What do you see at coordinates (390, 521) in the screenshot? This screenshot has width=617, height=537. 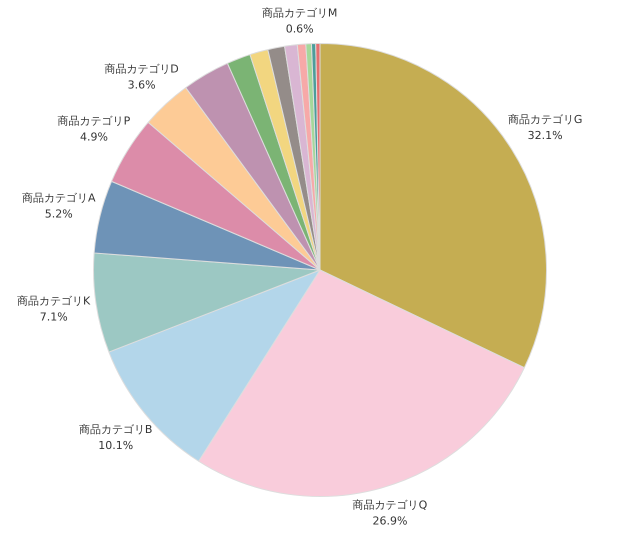 I see `data-label: 26.9%` at bounding box center [390, 521].